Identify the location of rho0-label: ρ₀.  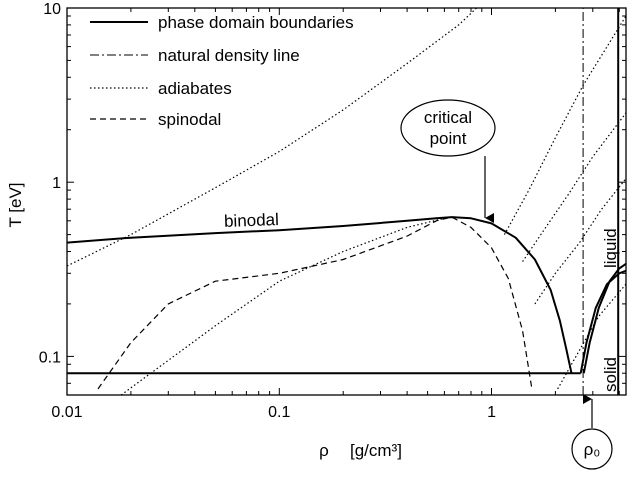
(592, 449).